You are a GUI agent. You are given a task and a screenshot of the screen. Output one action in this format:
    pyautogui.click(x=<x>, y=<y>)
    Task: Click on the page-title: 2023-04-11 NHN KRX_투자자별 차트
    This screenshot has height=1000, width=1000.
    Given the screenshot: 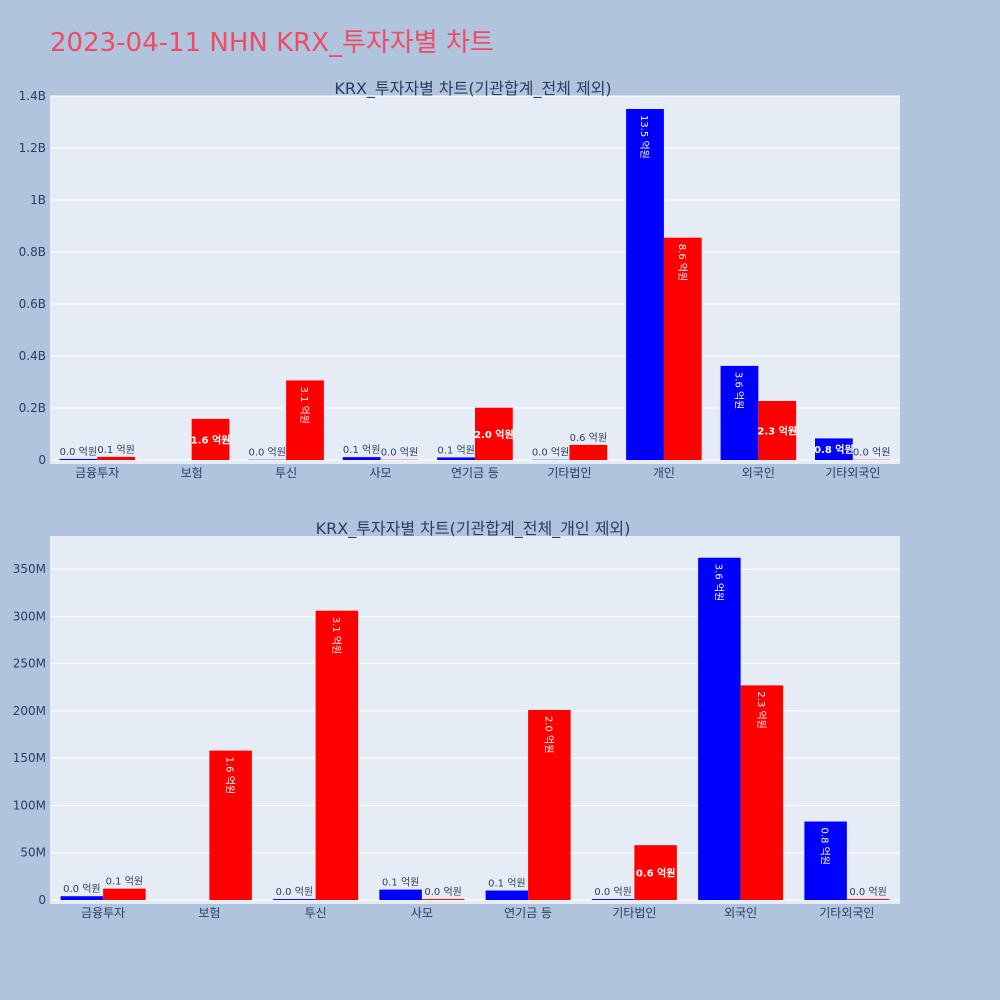 What is the action you would take?
    pyautogui.click(x=272, y=43)
    